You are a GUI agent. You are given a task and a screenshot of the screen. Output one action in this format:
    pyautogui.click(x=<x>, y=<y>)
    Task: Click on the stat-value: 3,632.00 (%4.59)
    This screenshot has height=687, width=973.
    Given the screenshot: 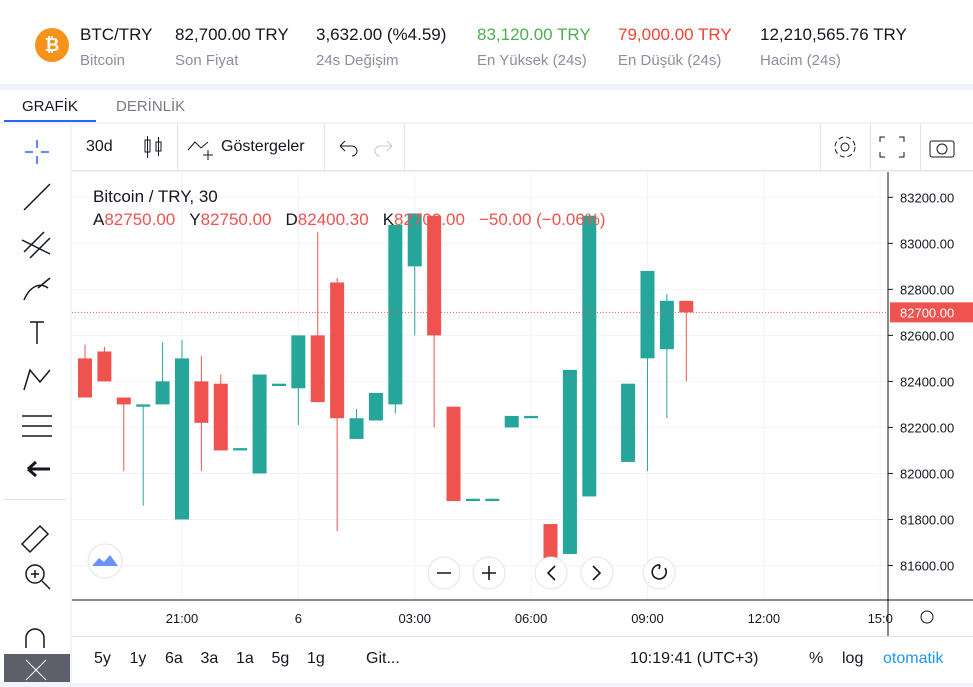 What is the action you would take?
    pyautogui.click(x=381, y=34)
    